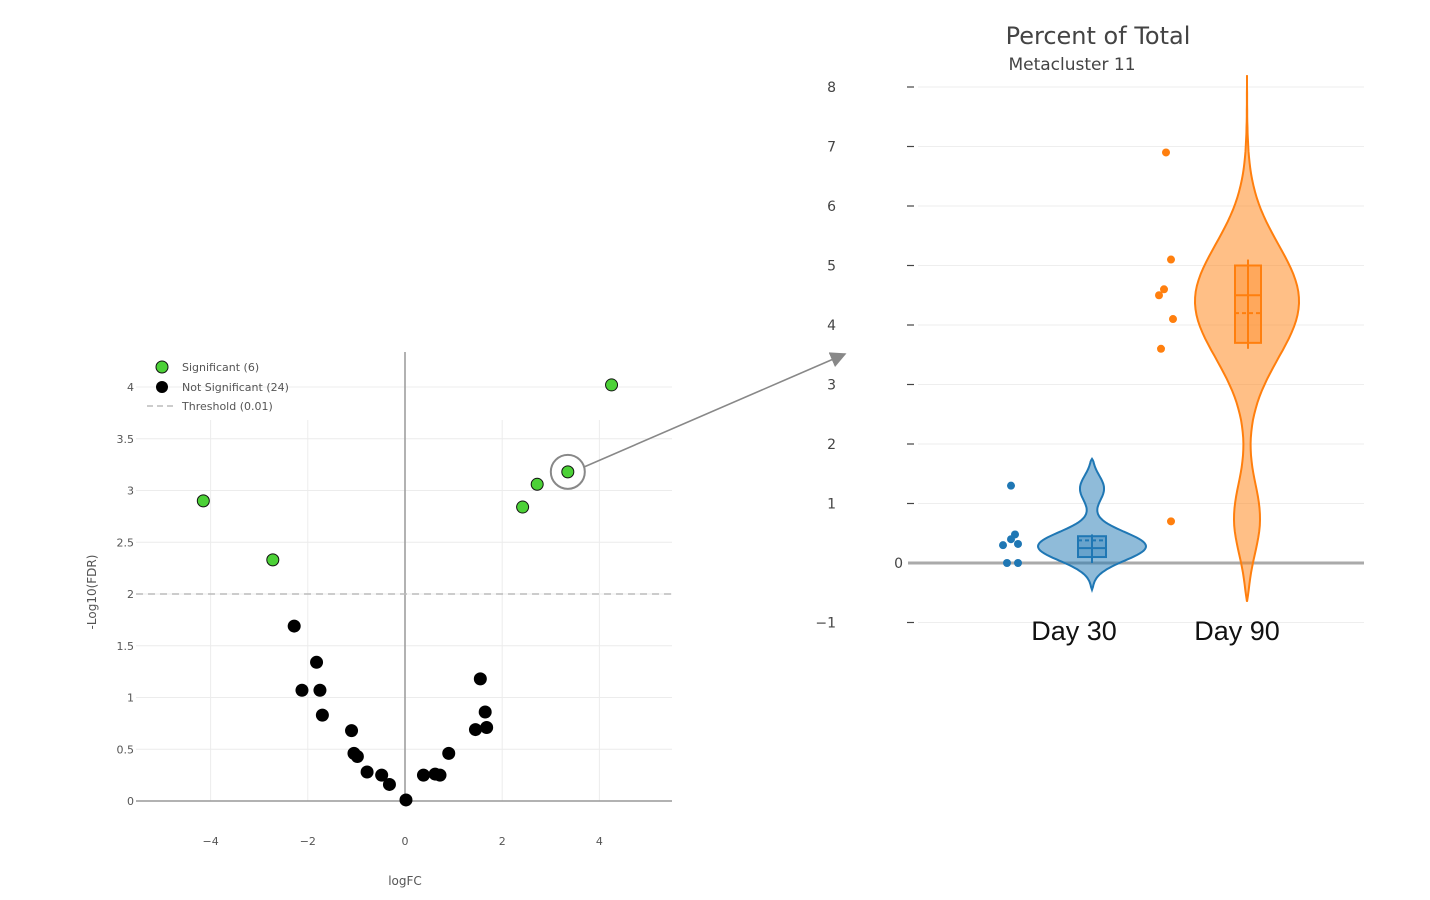 The image size is (1430, 900). Describe the element at coordinates (407, 592) in the screenshot. I see `volcano-points` at that location.